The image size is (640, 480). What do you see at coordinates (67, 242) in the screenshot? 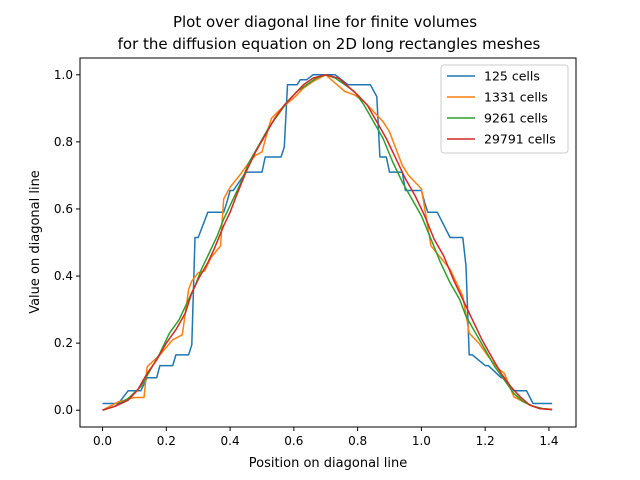
I see `y-axis-ticks: 0.0 0.2 0.4 0.6 0.8 1.0` at bounding box center [67, 242].